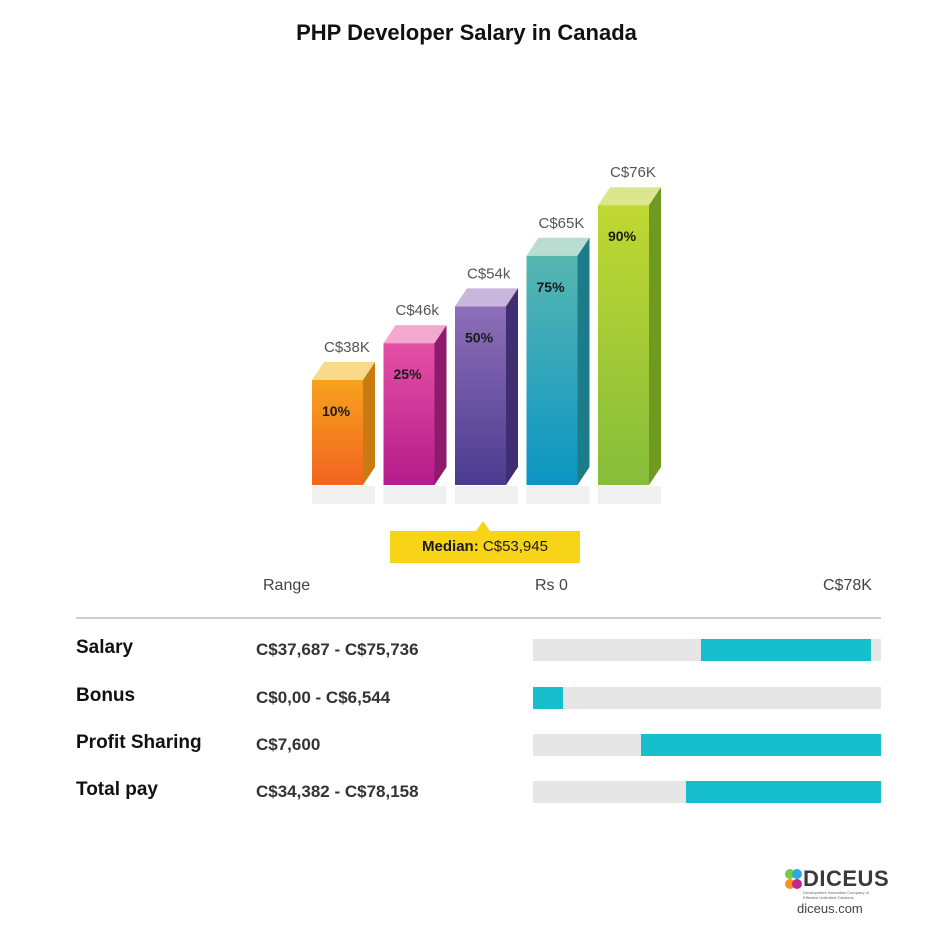  Describe the element at coordinates (478, 618) in the screenshot. I see `range-divider` at that location.